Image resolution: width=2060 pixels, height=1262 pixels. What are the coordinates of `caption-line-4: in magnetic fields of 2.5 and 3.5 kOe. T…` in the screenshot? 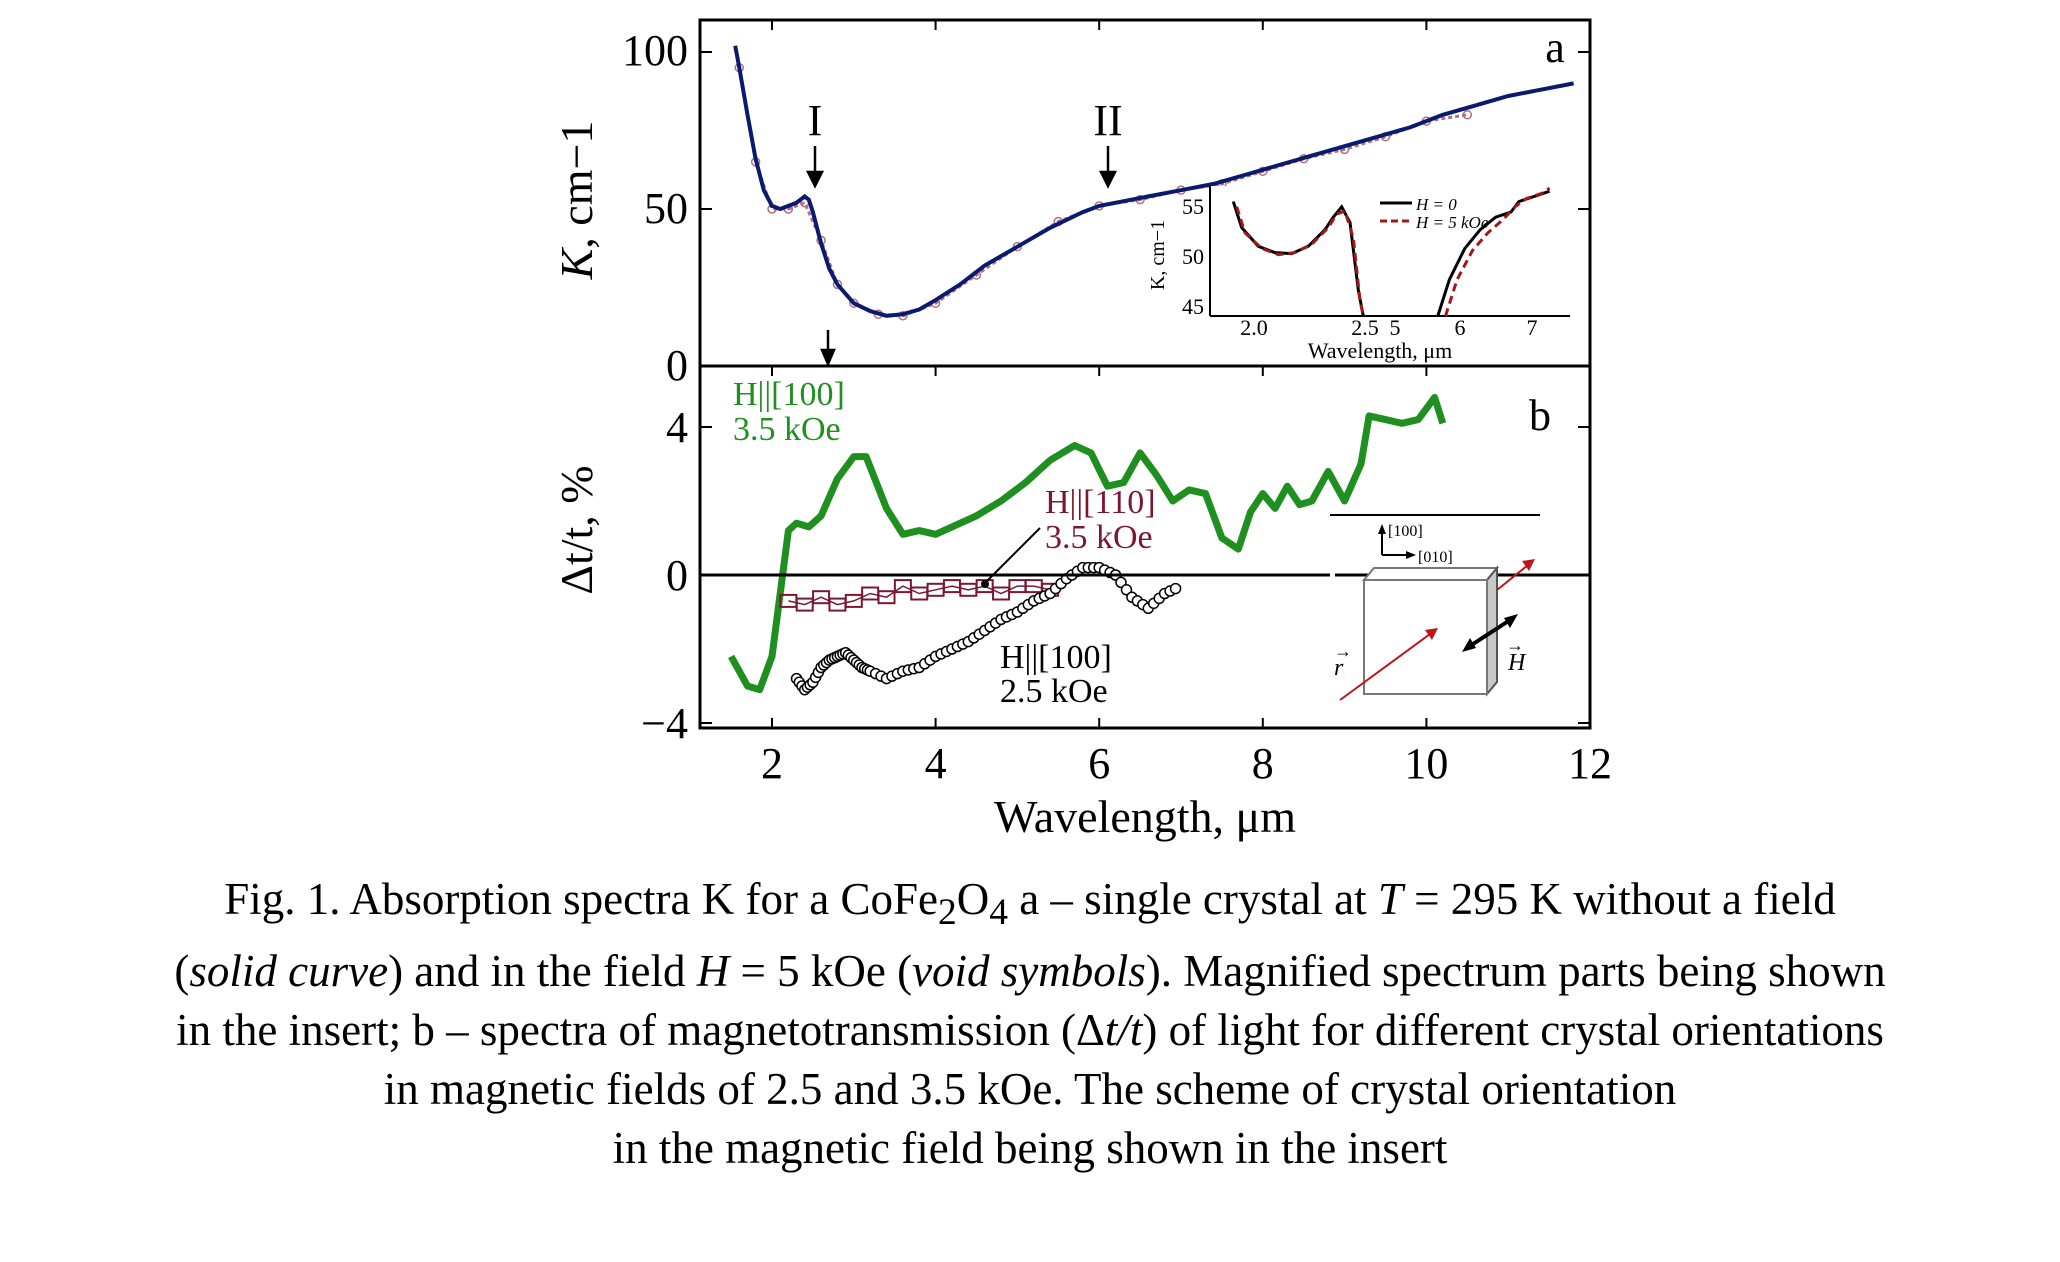 It's located at (1030, 1089).